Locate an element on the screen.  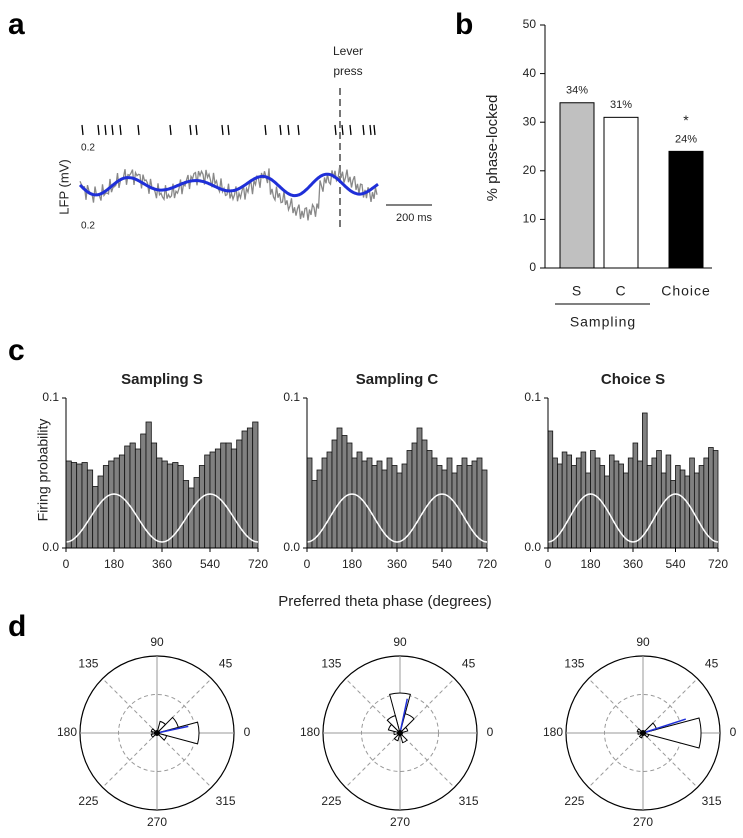
annotation: Lever is located at coordinates (348, 51).